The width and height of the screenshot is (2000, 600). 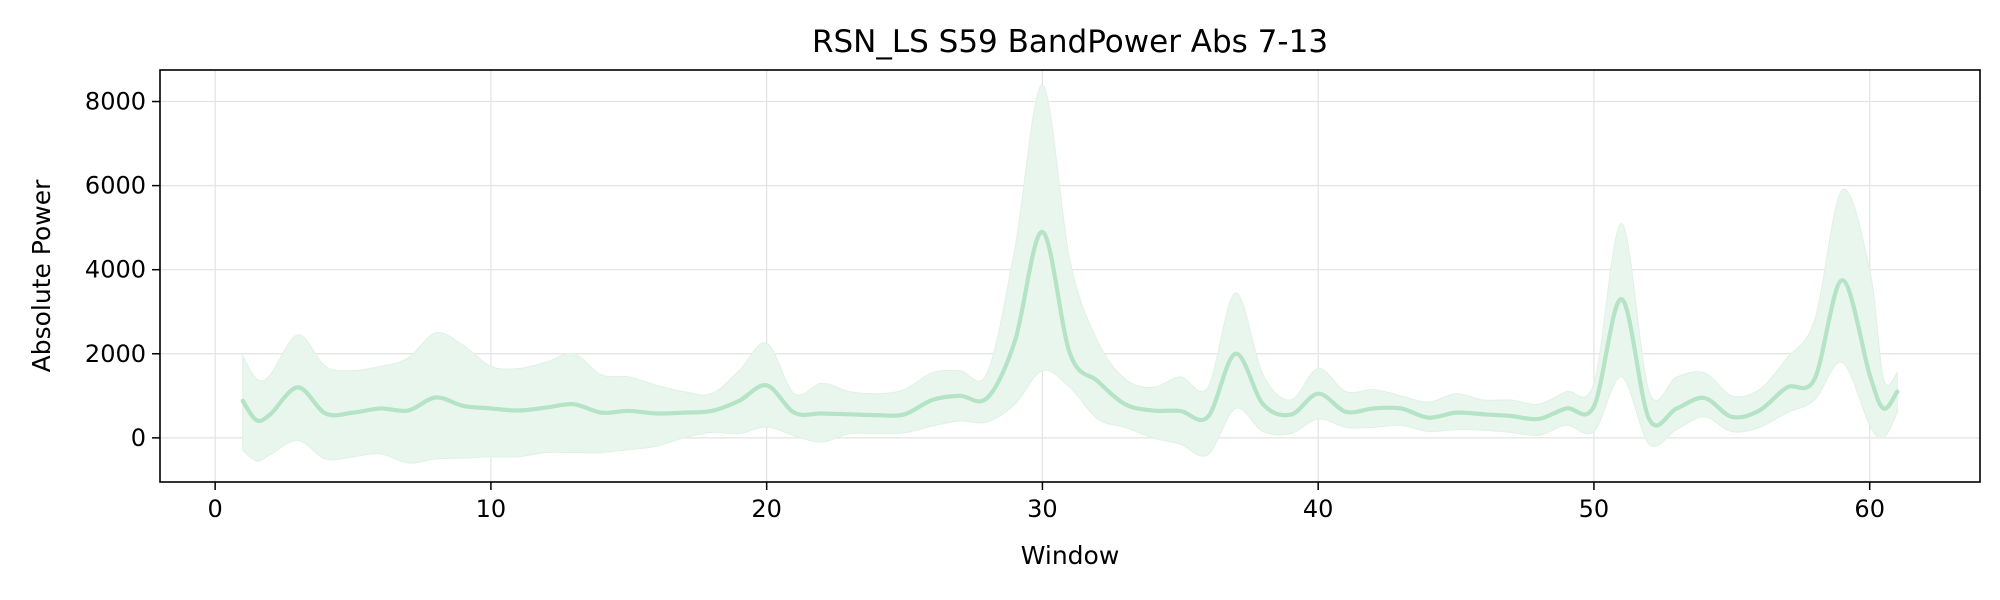 I want to click on y-tick-label: 2000, so click(x=115, y=354).